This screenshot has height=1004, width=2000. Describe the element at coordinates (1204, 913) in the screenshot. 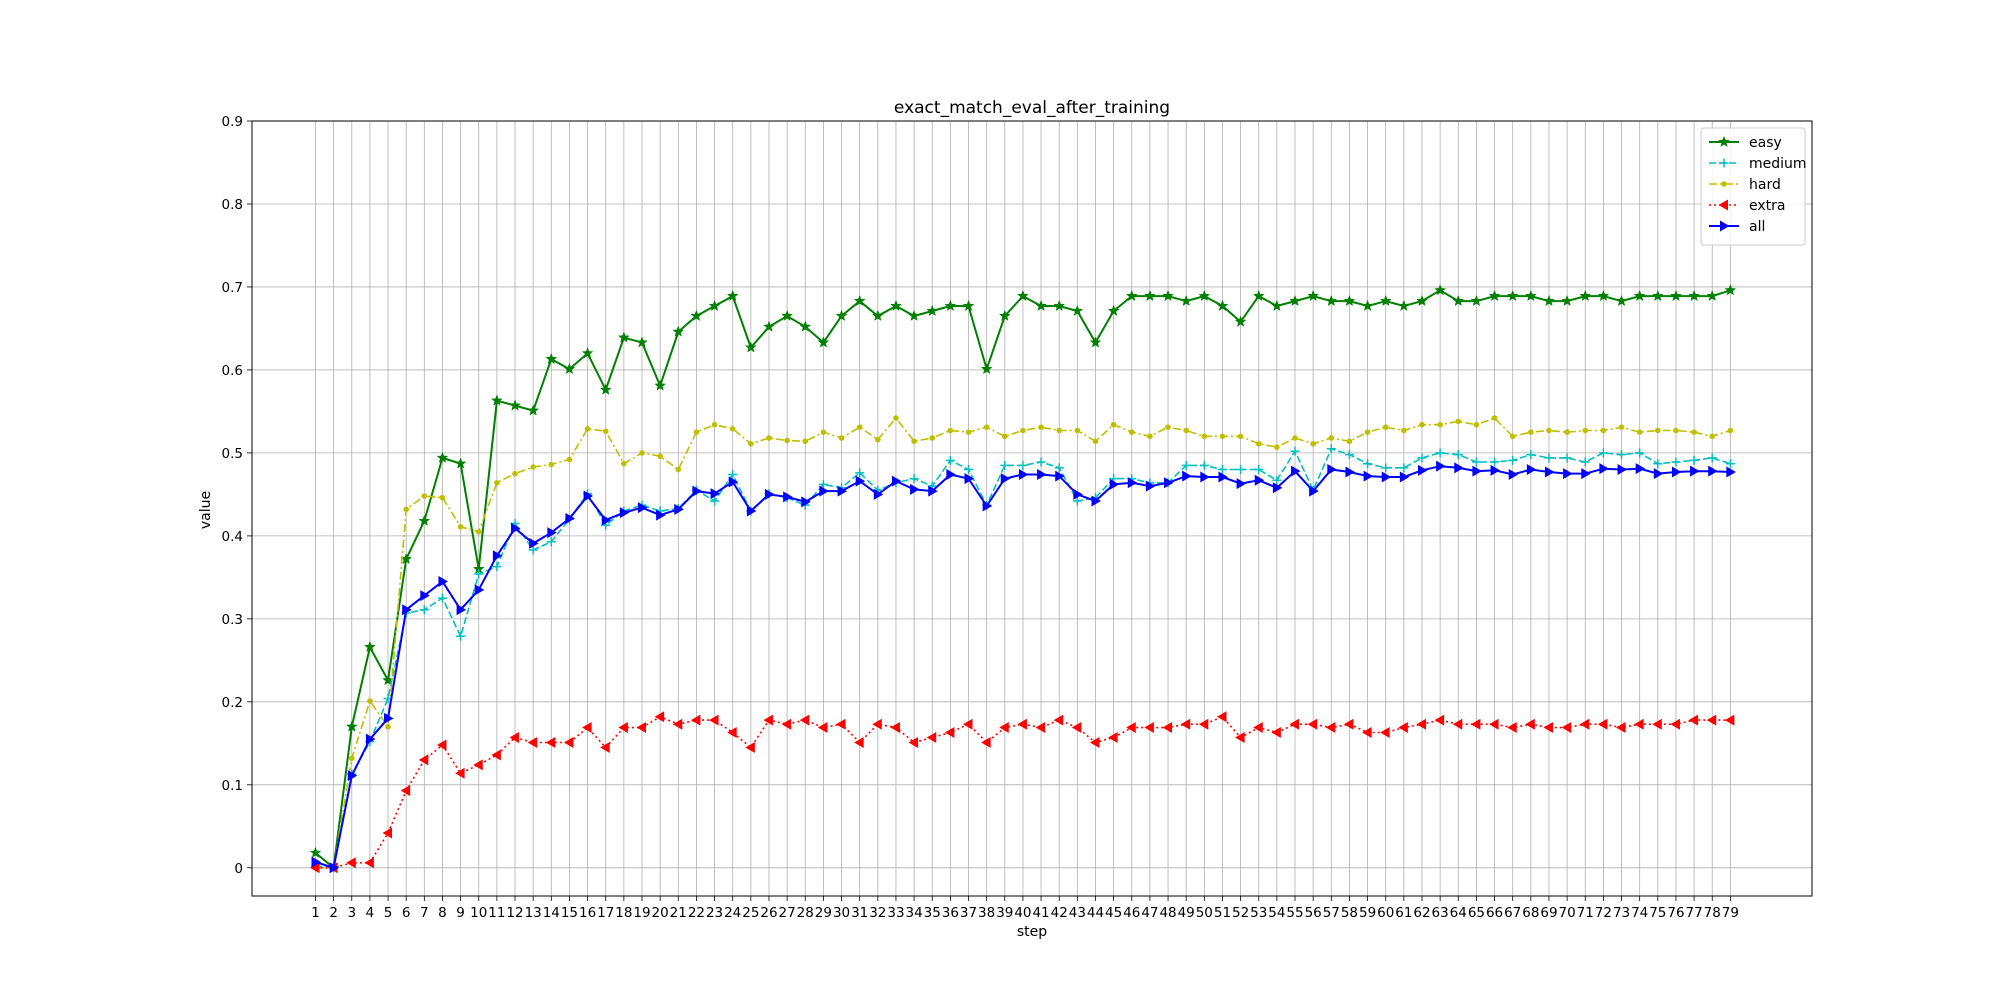

I see `x-tick-label: 50` at that location.